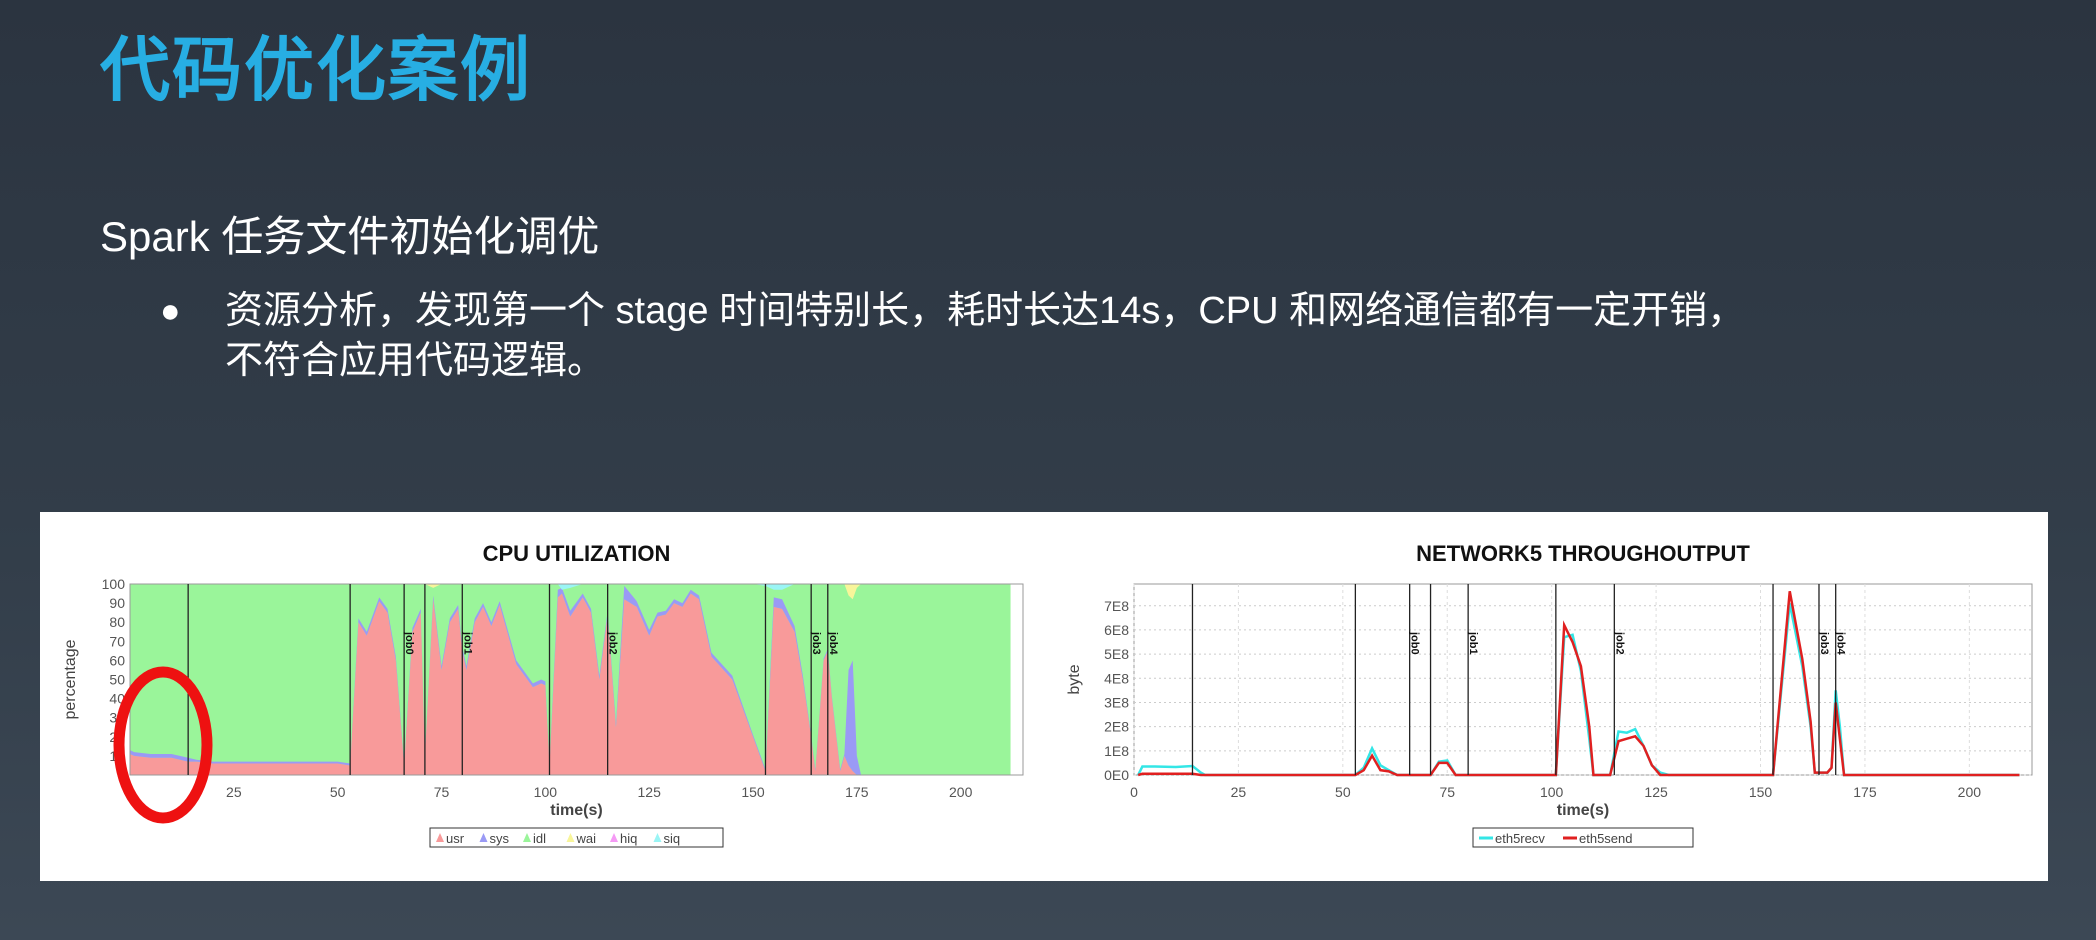  I want to click on y-tick-label: 60, so click(117, 660).